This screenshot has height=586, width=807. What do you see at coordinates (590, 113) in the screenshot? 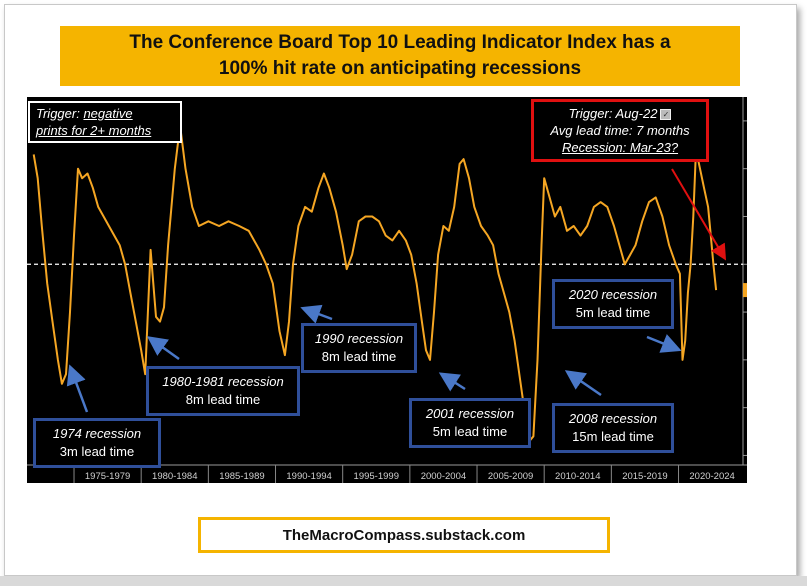
I see `current-trigger-label: Trigger:` at bounding box center [590, 113].